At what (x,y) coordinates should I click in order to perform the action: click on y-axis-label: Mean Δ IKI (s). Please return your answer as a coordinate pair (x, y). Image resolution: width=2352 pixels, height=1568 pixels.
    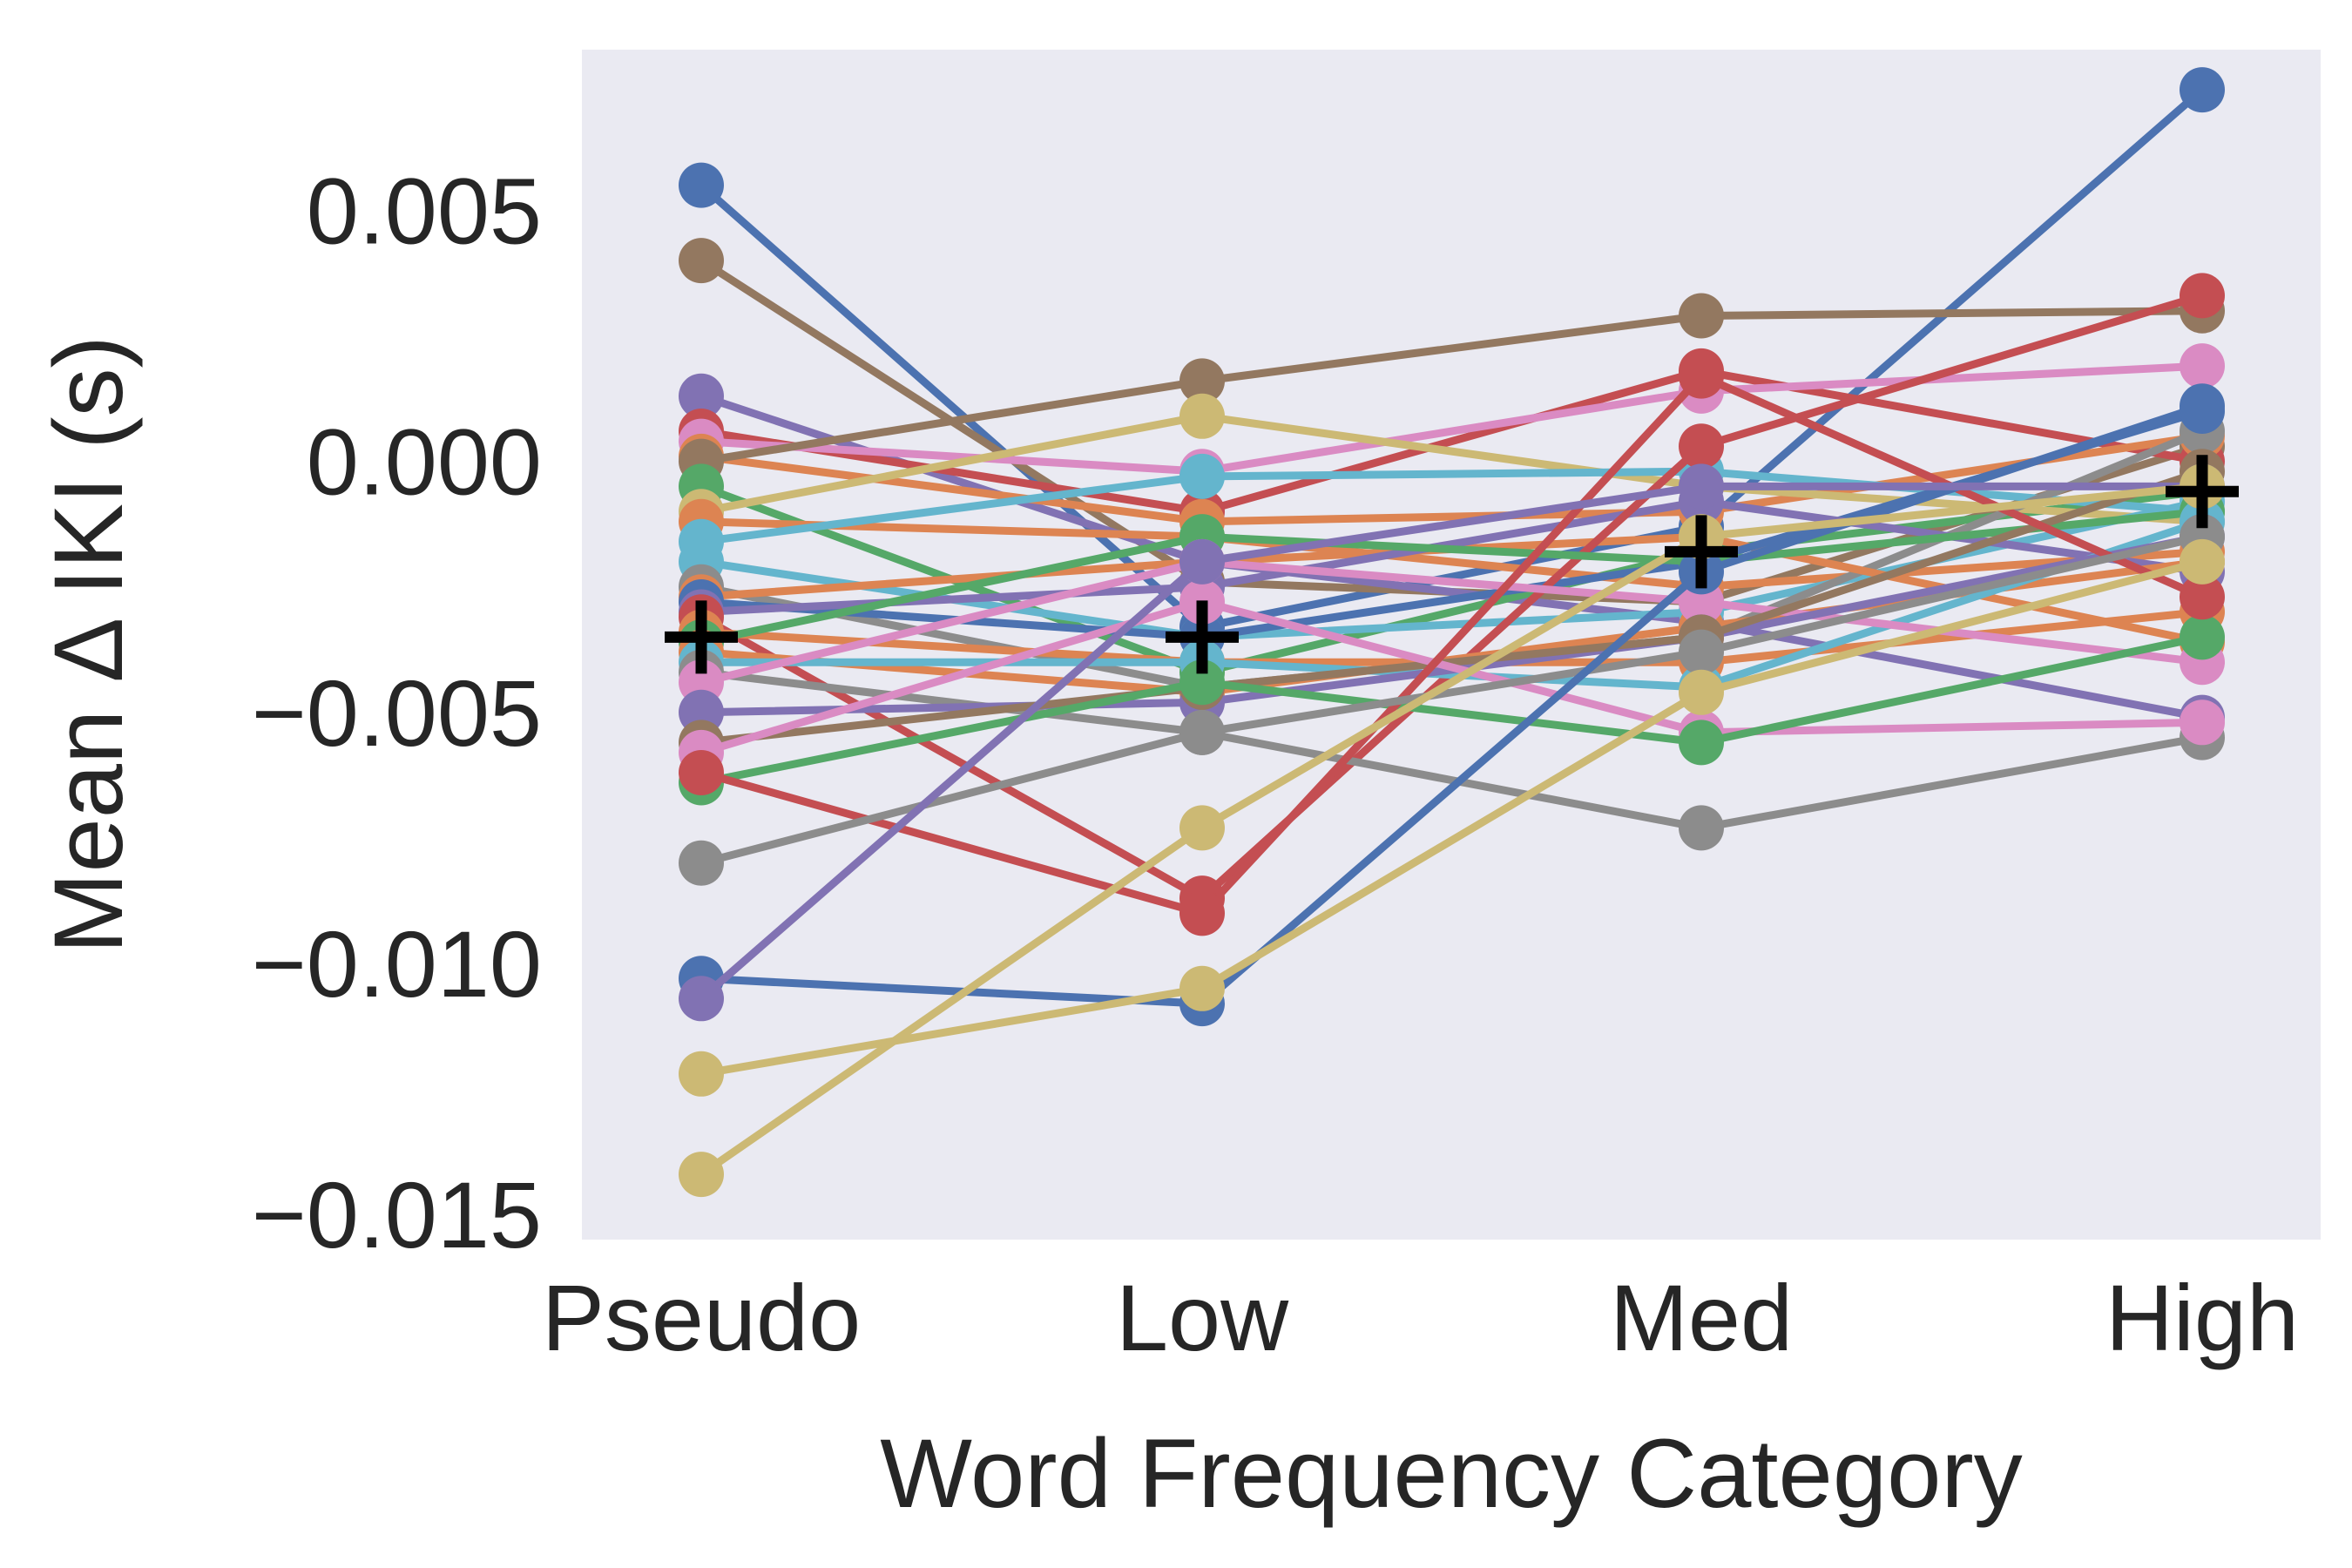
    Looking at the image, I should click on (88, 644).